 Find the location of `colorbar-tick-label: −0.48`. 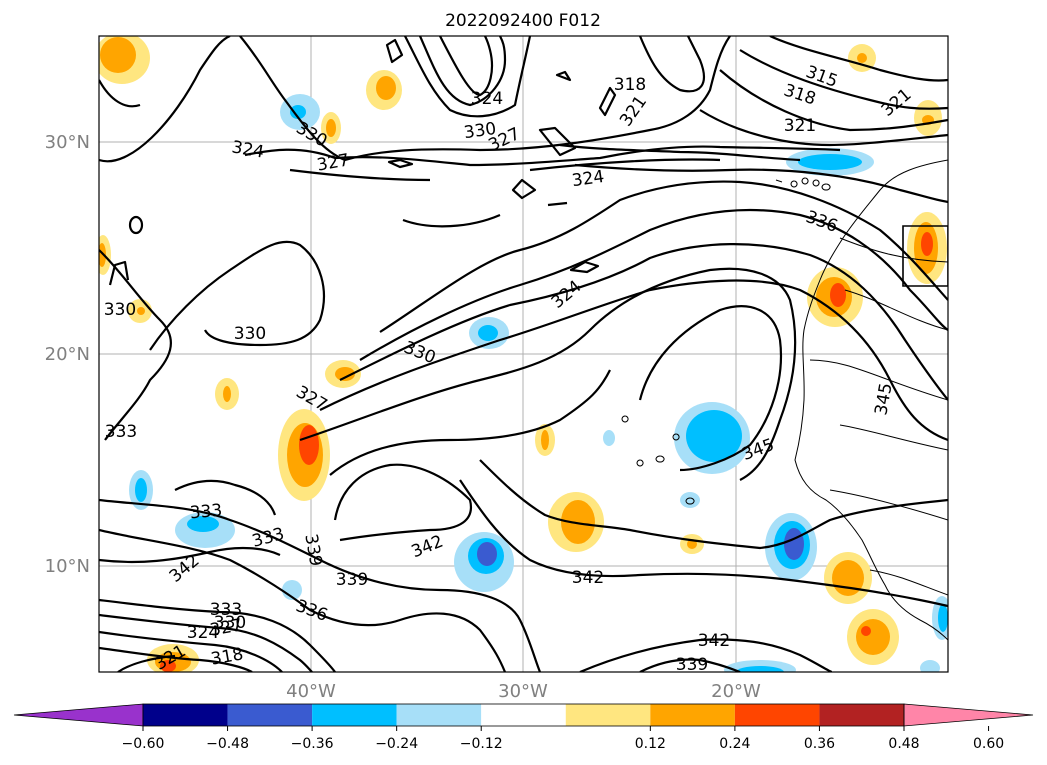

colorbar-tick-label: −0.48 is located at coordinates (227, 744).